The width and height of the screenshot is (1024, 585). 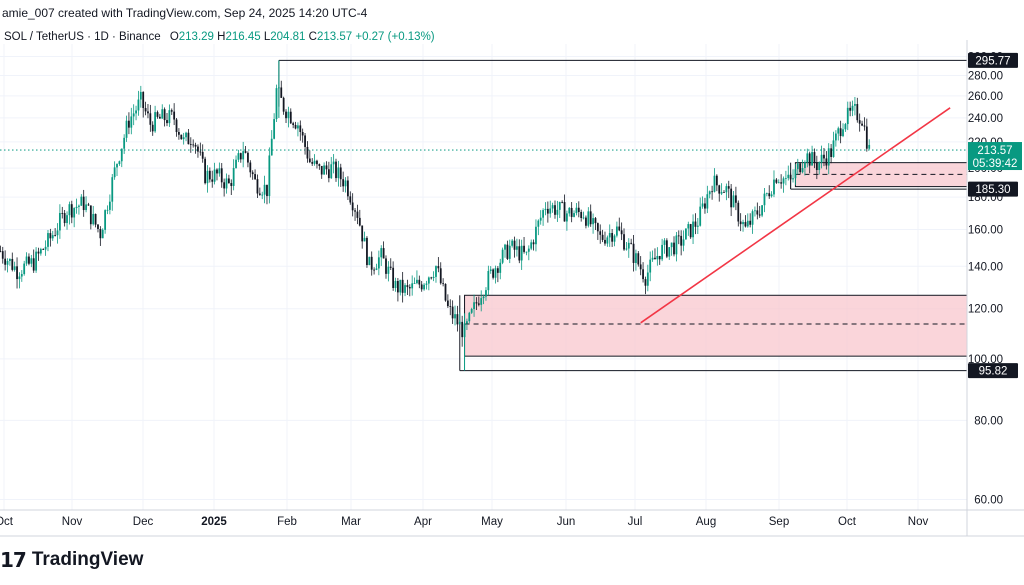 What do you see at coordinates (71, 560) in the screenshot?
I see `tradingview-logo: 17 TradingView` at bounding box center [71, 560].